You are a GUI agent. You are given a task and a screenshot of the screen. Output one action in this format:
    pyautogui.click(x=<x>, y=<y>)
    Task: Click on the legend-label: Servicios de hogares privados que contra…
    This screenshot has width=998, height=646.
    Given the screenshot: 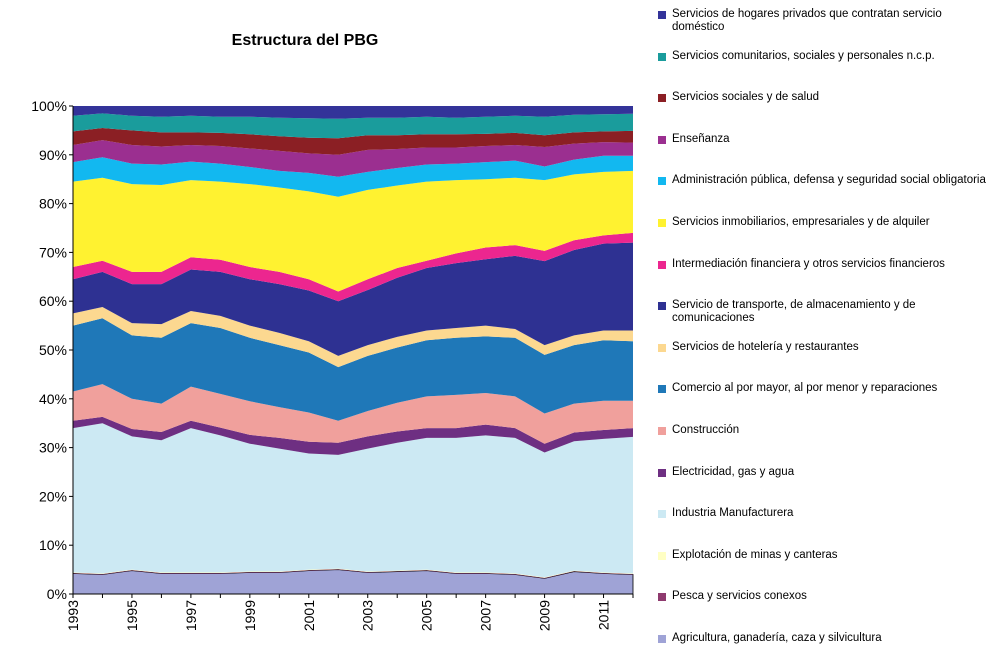 What is the action you would take?
    pyautogui.click(x=807, y=20)
    